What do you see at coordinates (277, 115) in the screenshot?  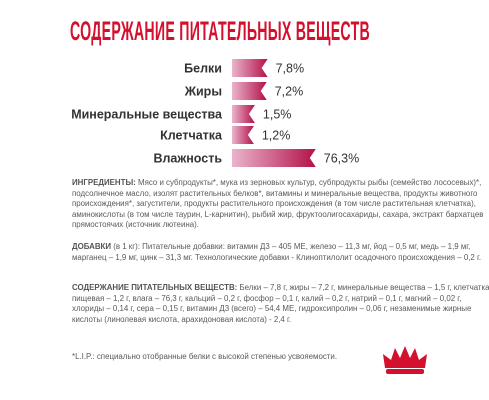 I see `value-label: 1,5%` at bounding box center [277, 115].